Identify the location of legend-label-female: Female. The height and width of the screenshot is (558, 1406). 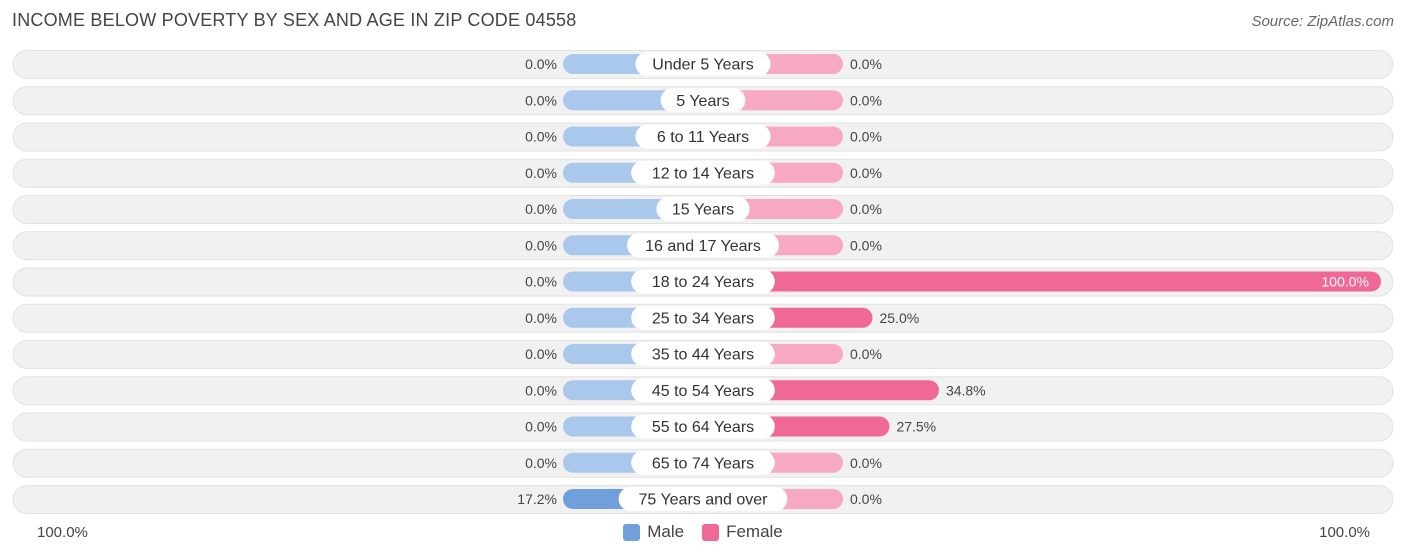
(754, 531).